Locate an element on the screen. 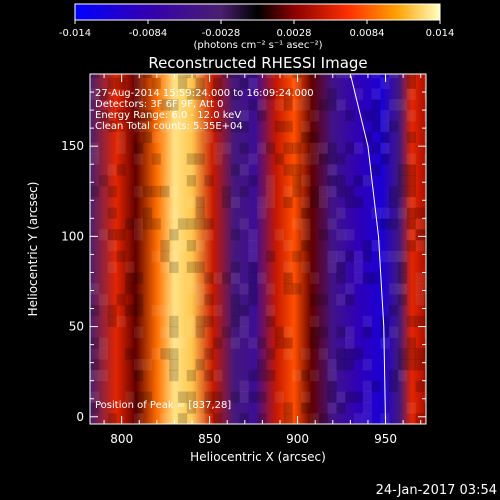 This screenshot has width=500, height=500. colorbar-tick-label: -0.0084 is located at coordinates (148, 33).